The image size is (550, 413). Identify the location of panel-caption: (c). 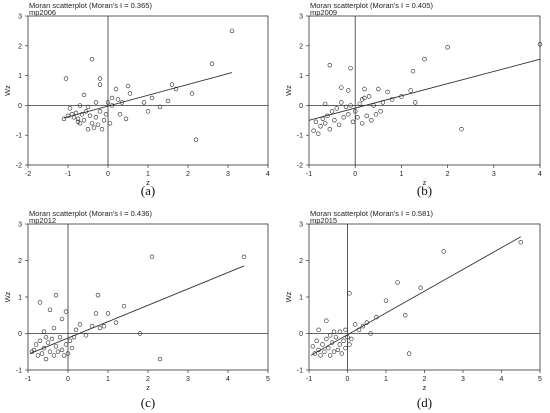
(148, 402).